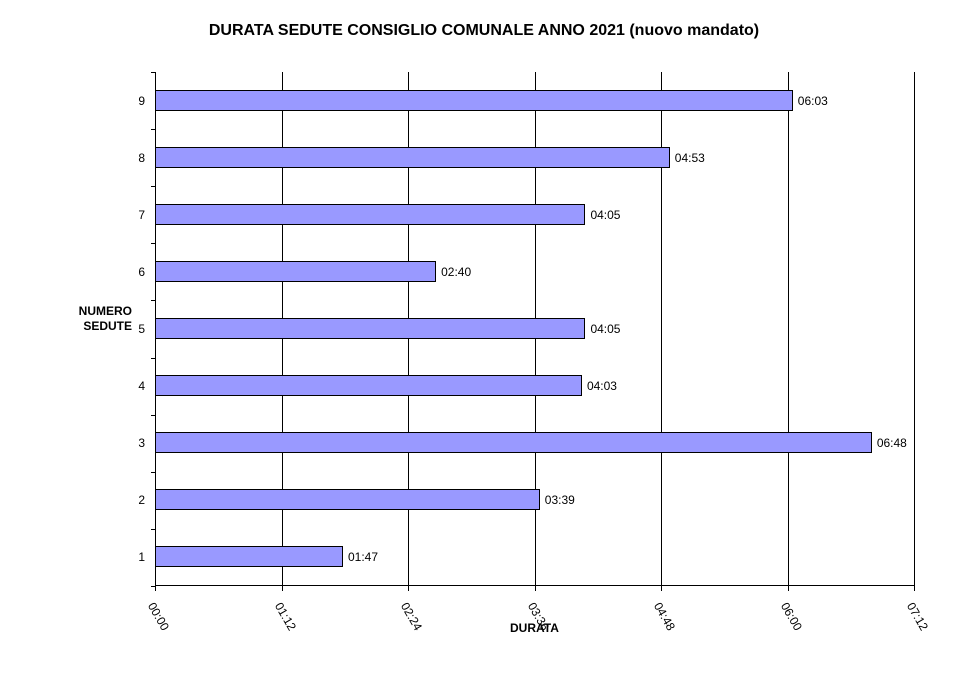  Describe the element at coordinates (411, 617) in the screenshot. I see `x-tick-label: 02:24` at that location.